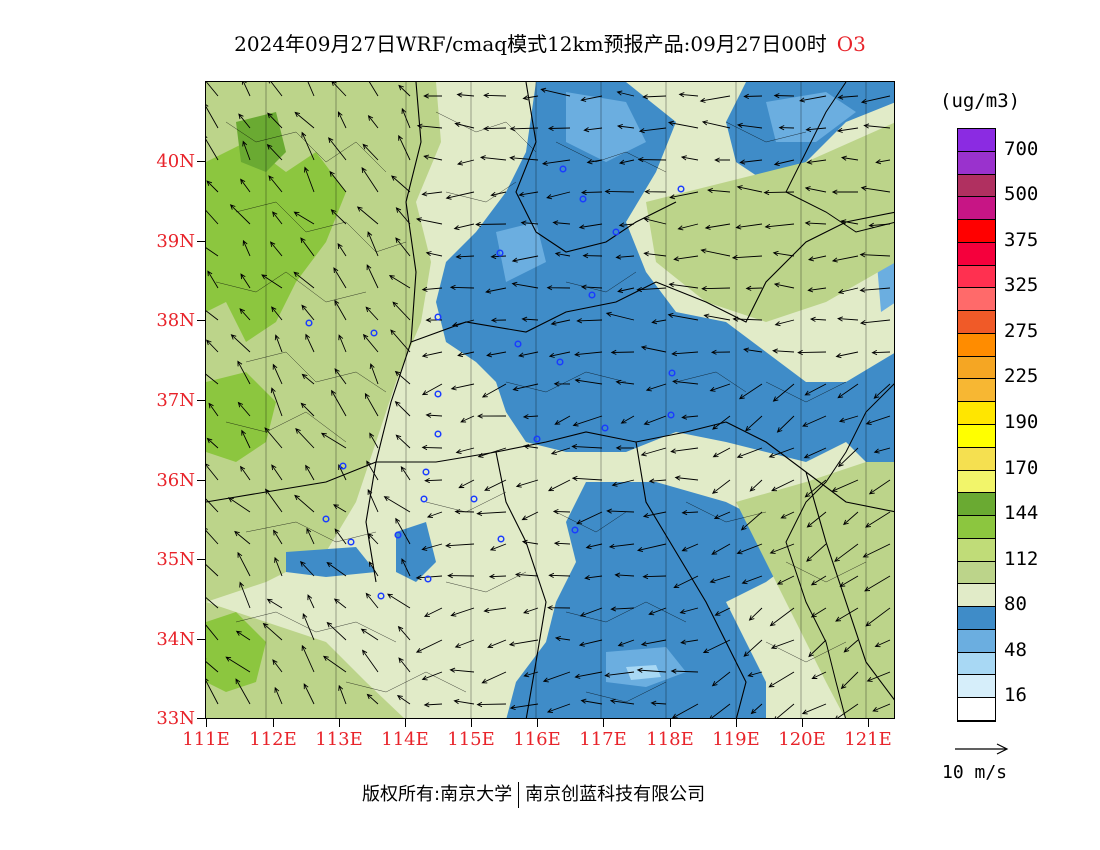  Describe the element at coordinates (537, 739) in the screenshot. I see `lon-label-116e: 116E` at that location.